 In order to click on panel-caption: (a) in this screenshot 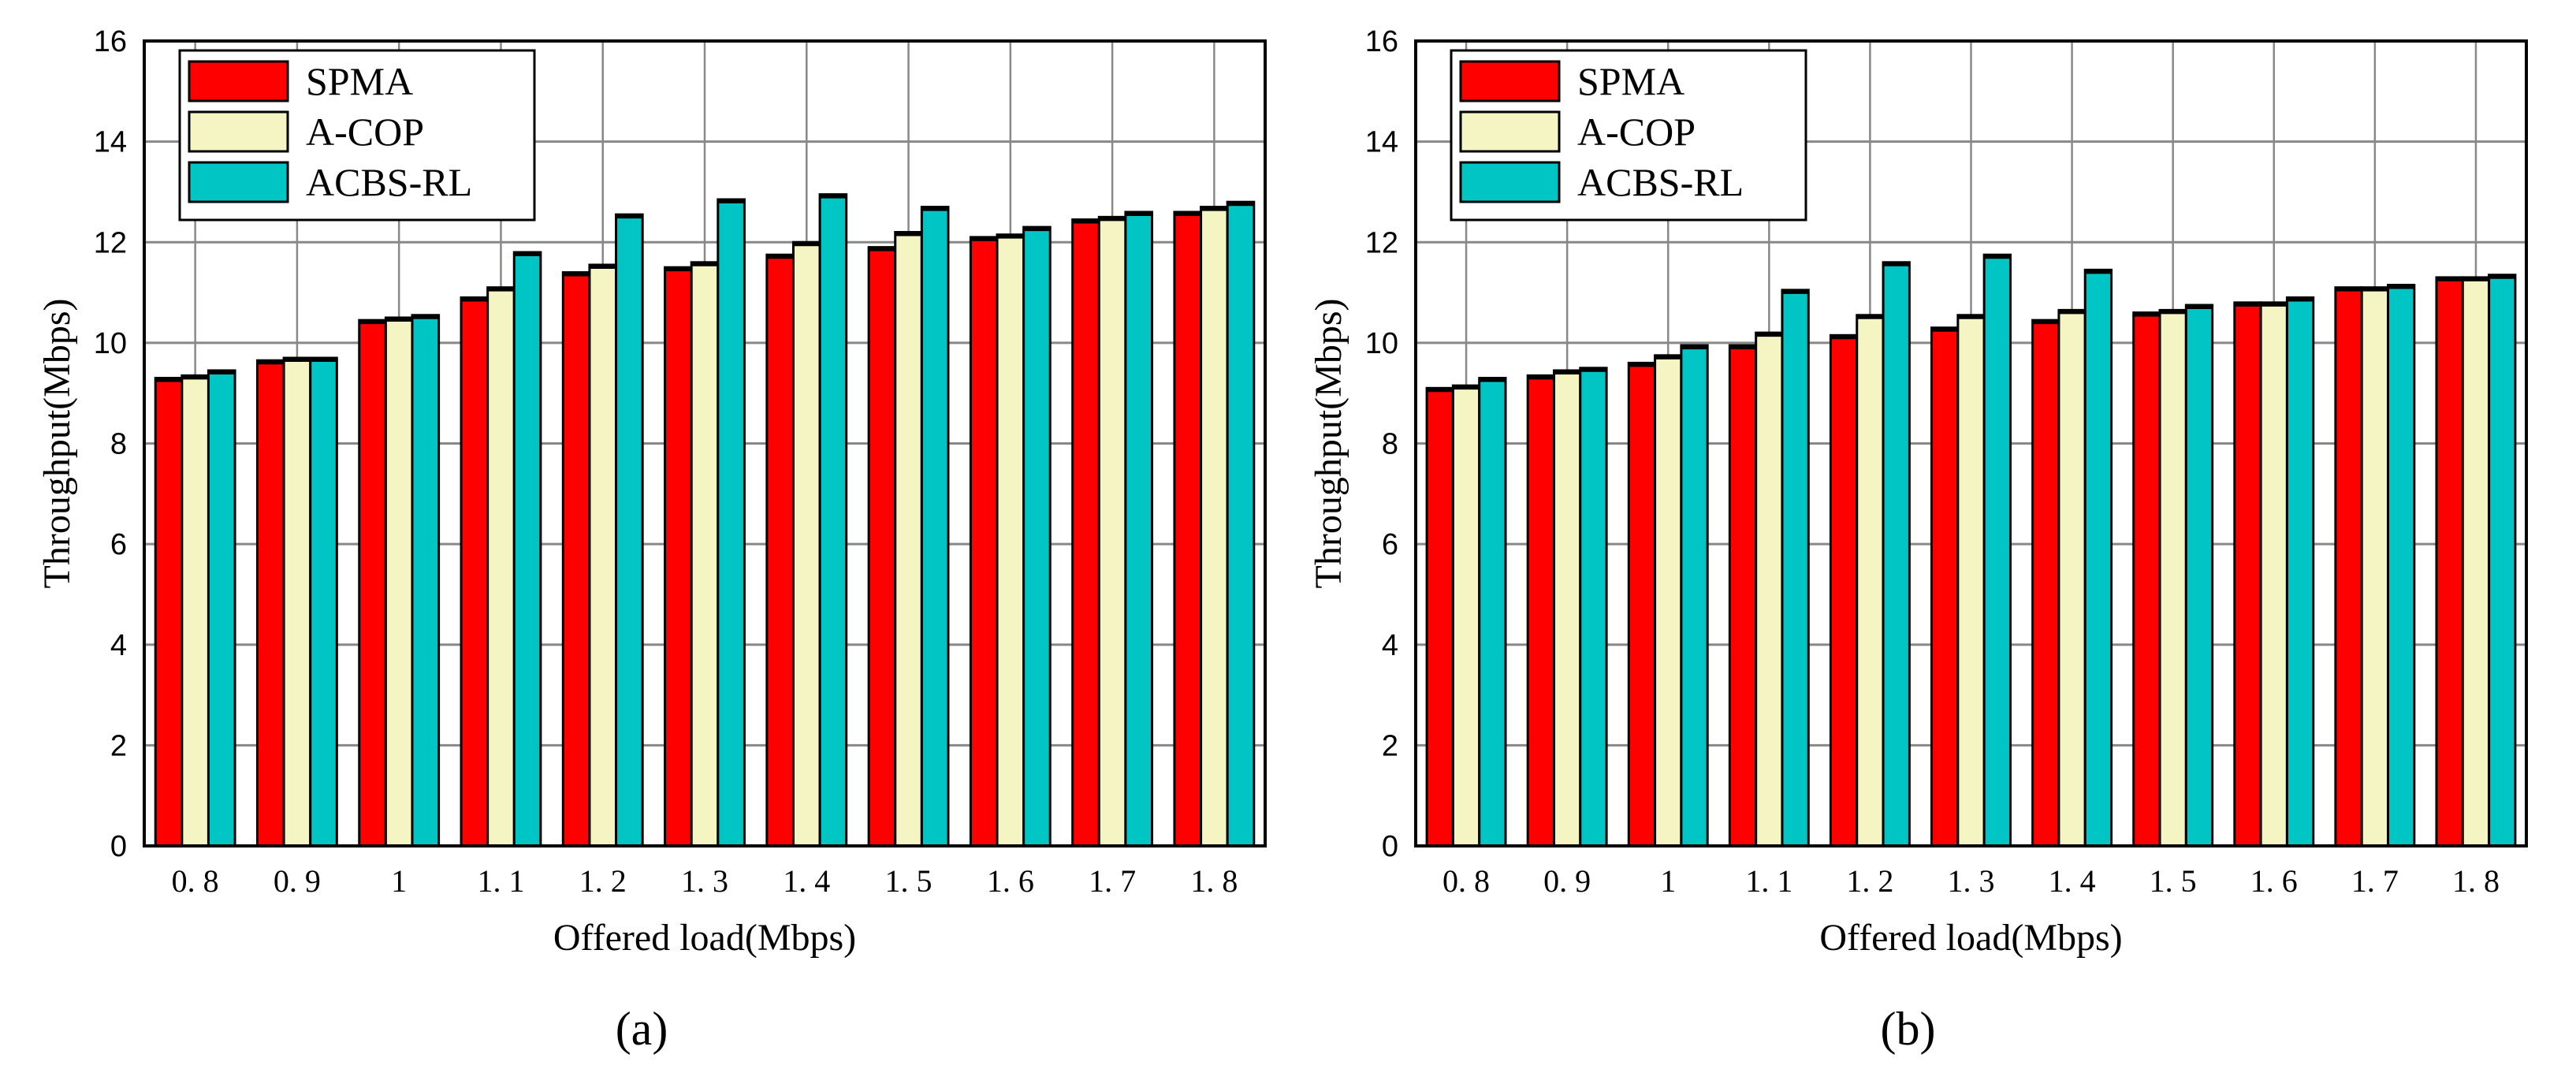, I will do `click(642, 1029)`.